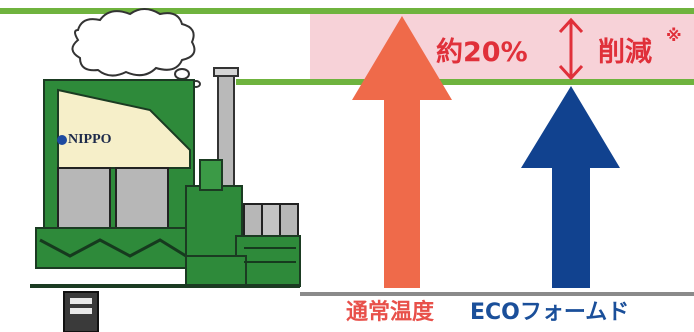  Describe the element at coordinates (625, 52) in the screenshot. I see `reduction-suffix-label: 削減` at that location.